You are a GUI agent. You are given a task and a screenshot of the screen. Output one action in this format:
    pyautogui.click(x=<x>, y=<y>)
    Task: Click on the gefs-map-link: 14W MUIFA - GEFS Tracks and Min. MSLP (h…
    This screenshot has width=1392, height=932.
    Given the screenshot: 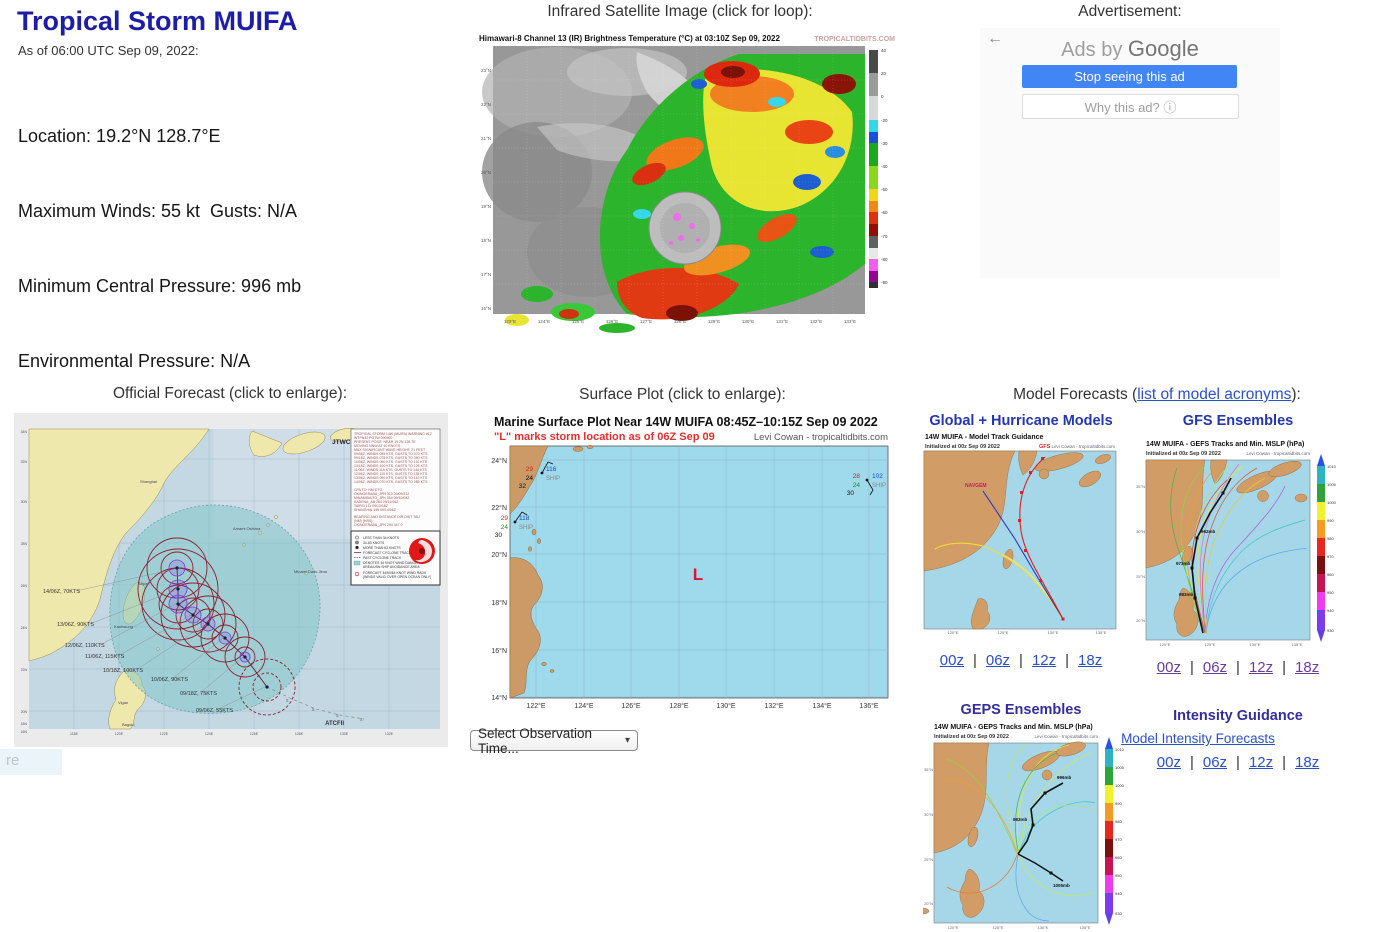 What is the action you would take?
    pyautogui.click(x=1236, y=546)
    